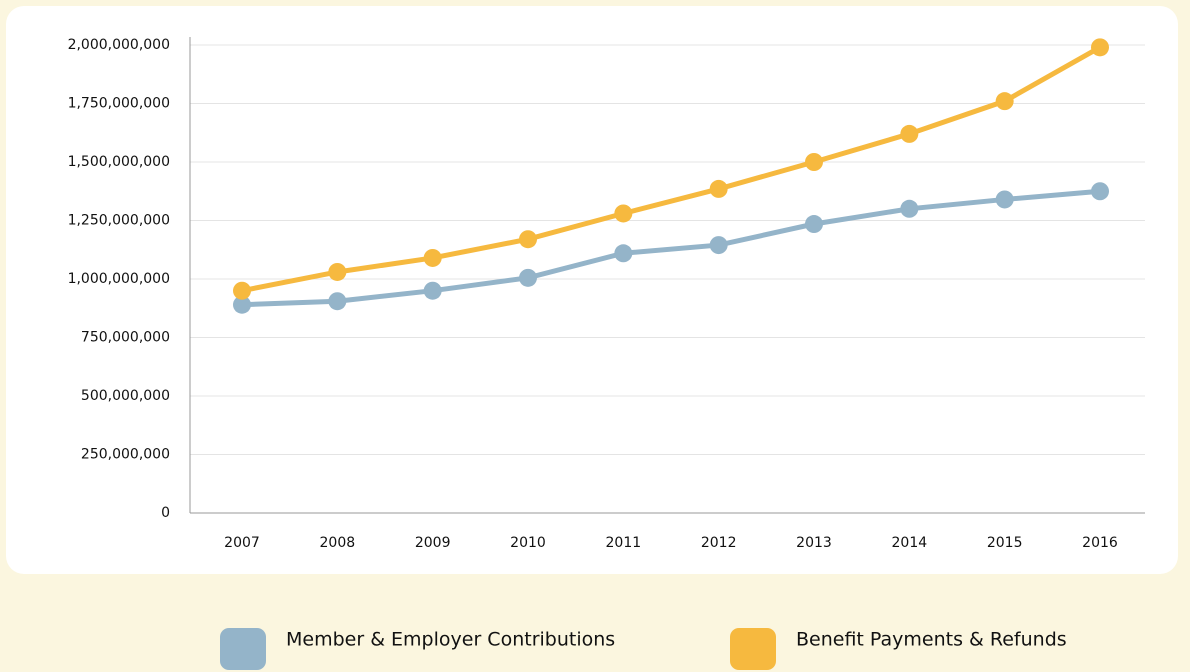 The width and height of the screenshot is (1190, 672). What do you see at coordinates (119, 221) in the screenshot?
I see `y-tick-label: 1,250,000,000` at bounding box center [119, 221].